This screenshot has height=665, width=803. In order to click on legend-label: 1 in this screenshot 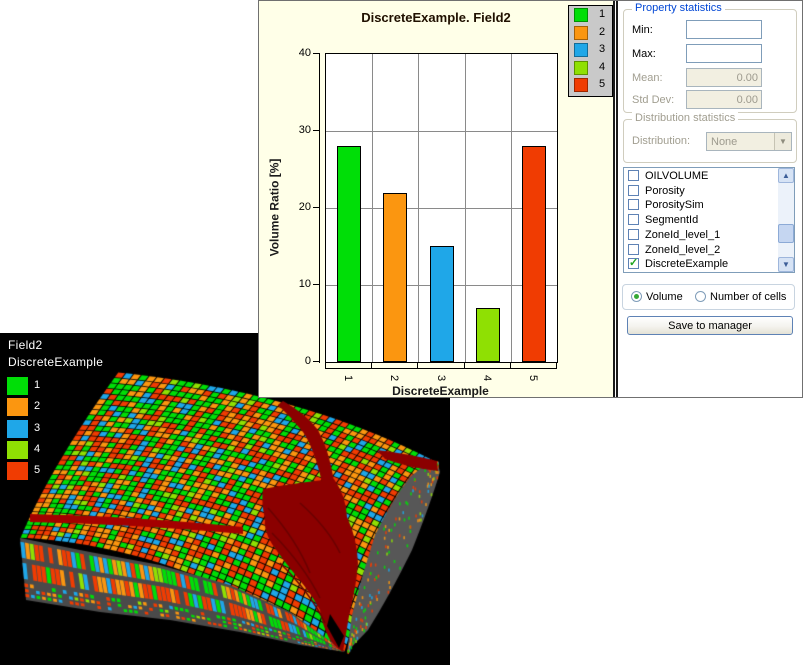, I will do `click(602, 14)`.